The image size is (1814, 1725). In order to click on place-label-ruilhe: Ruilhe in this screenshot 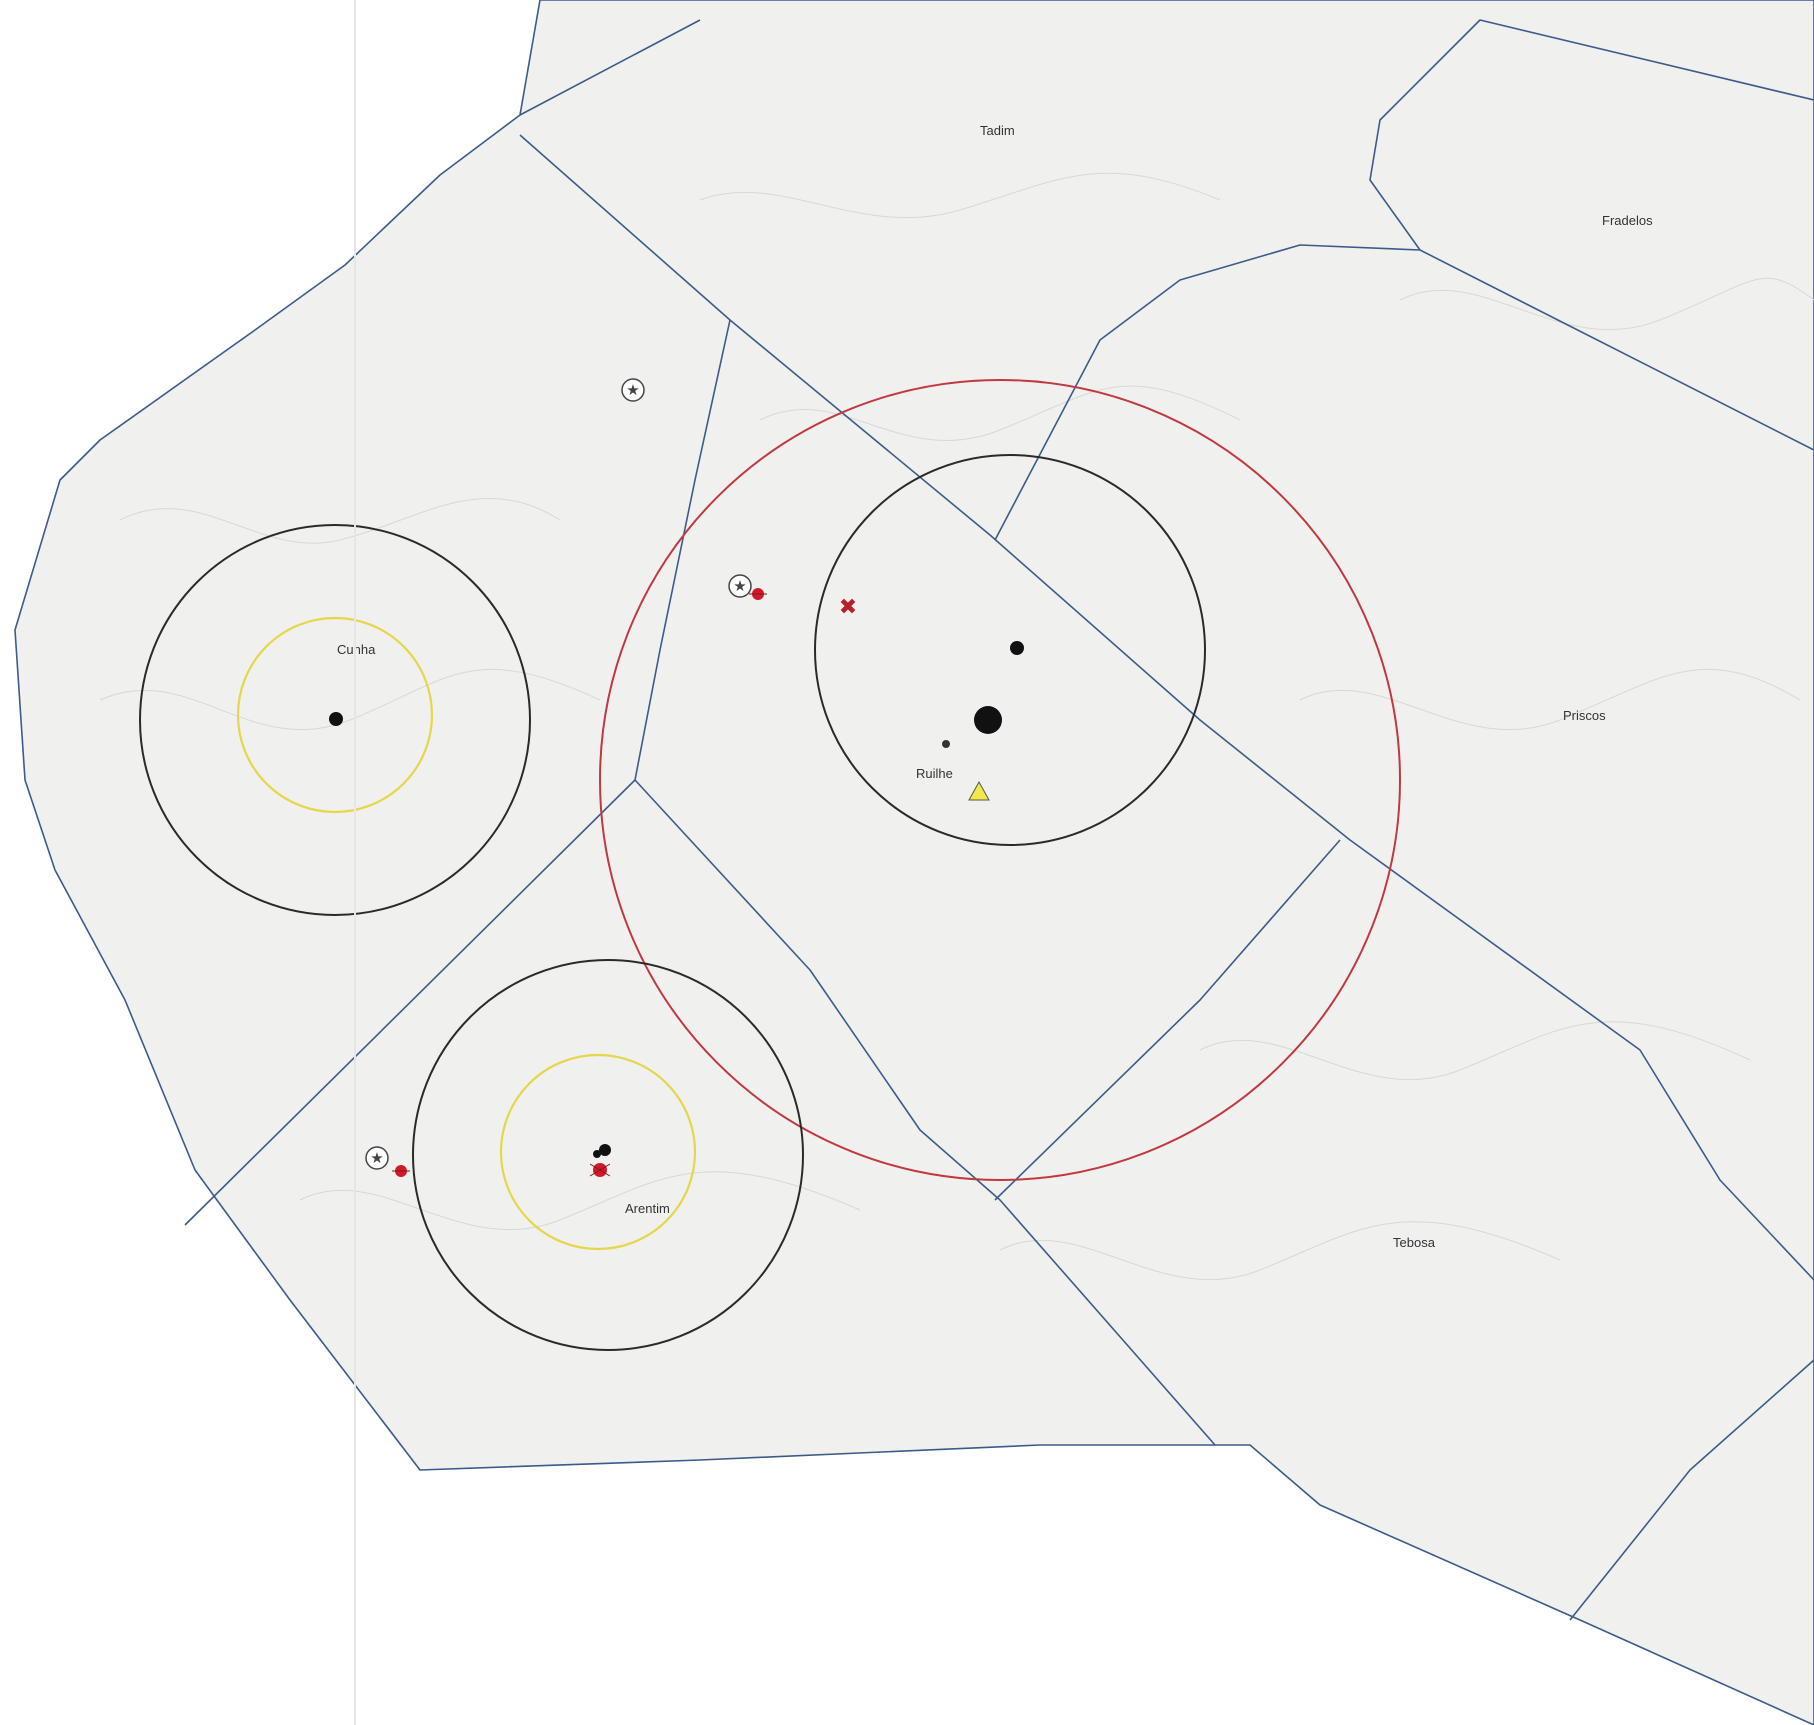, I will do `click(934, 773)`.